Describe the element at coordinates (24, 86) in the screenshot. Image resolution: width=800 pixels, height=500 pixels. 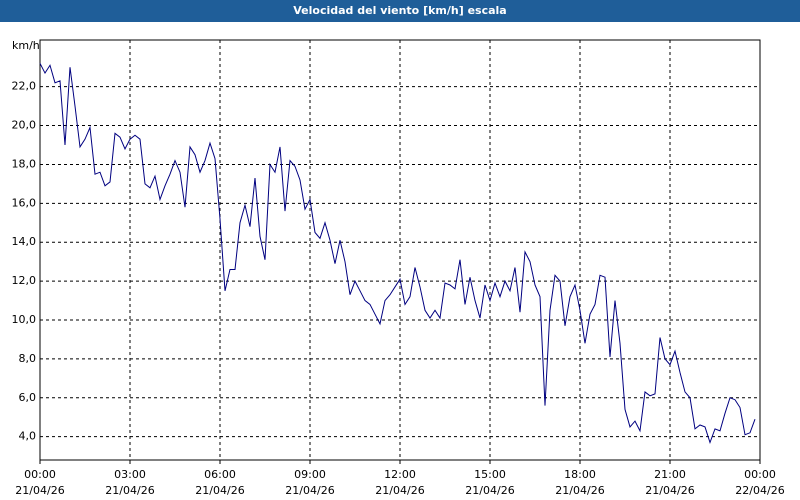
I see `y-tick-label: 22,0` at that location.